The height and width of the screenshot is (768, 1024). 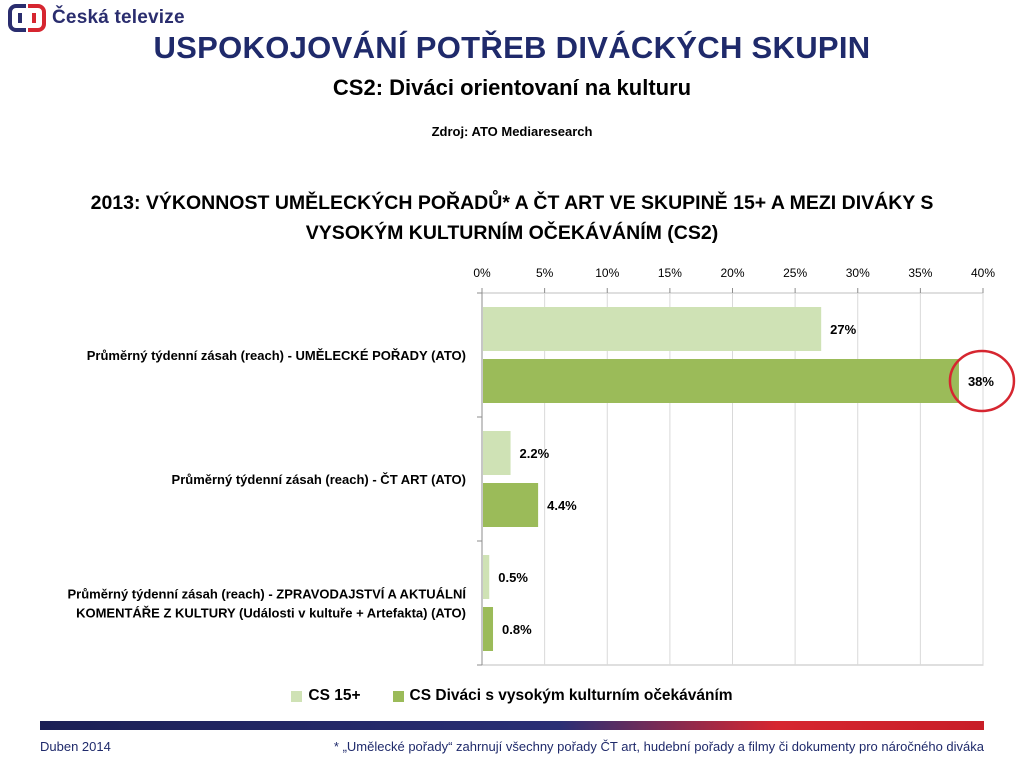 I want to click on legend-swatch-cs15, so click(x=297, y=696).